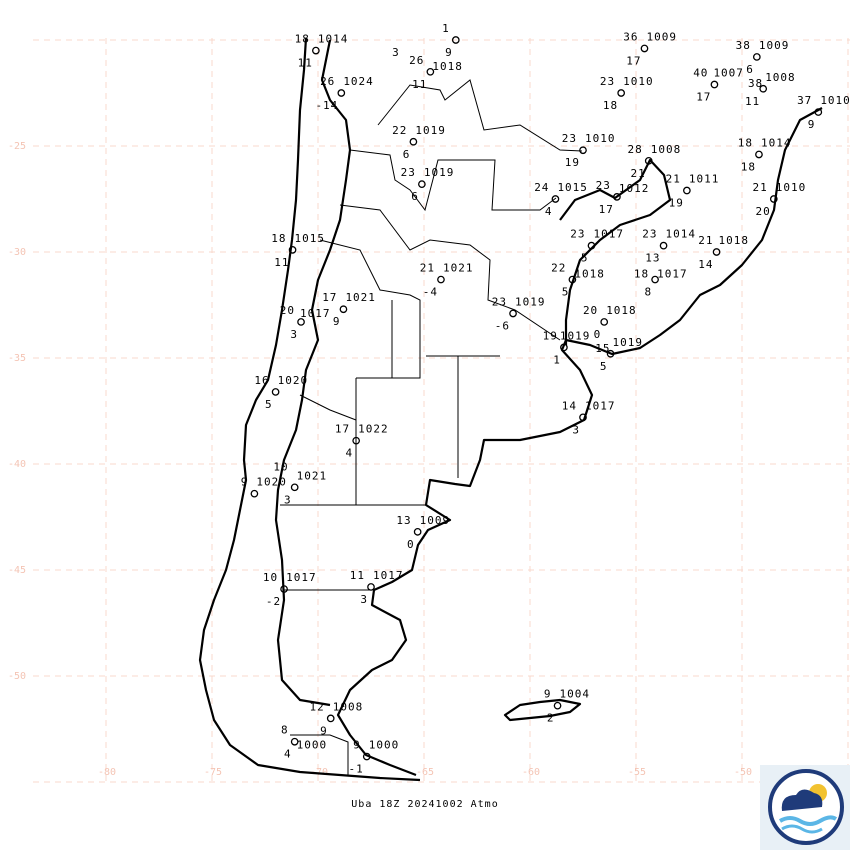 This screenshot has width=850, height=854. I want to click on station-plot: 26 1024 -14, so click(344, 93).